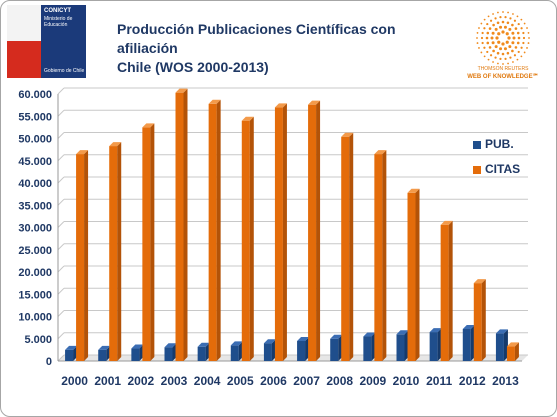 The height and width of the screenshot is (417, 557). I want to click on y-tick-label: 0, so click(49, 362).